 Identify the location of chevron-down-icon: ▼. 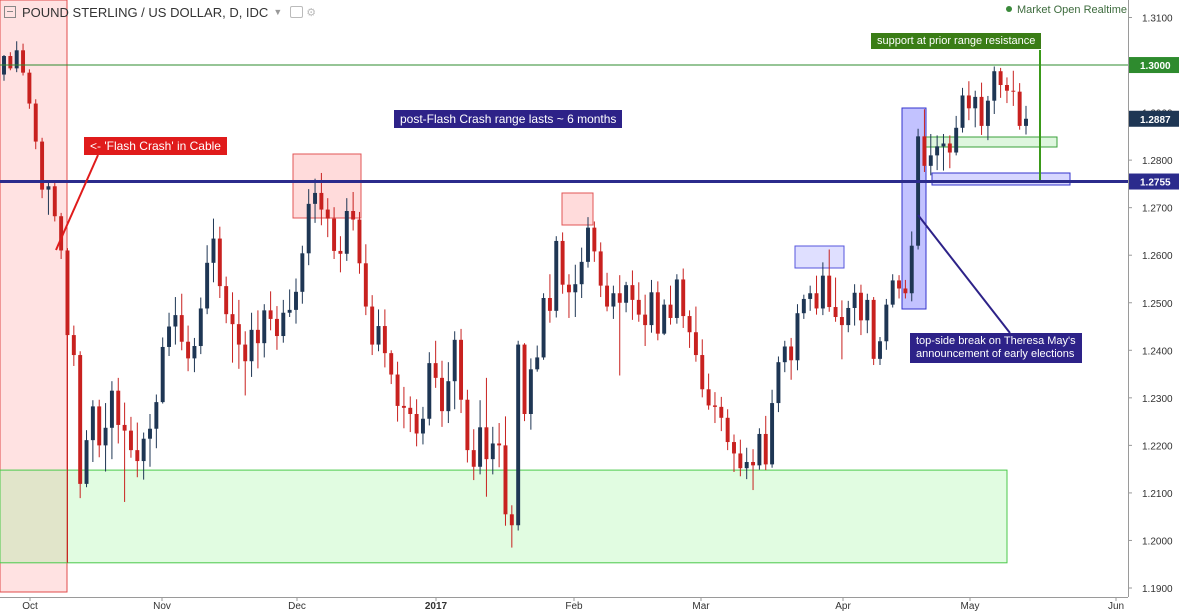
(278, 12).